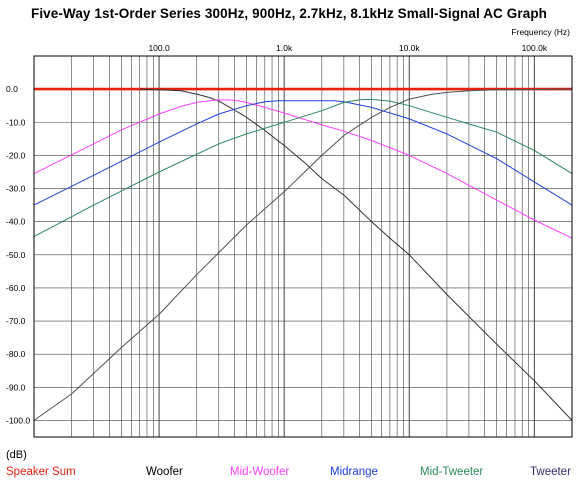  Describe the element at coordinates (550, 472) in the screenshot. I see `legend-item-tweeter: Tweeter` at that location.